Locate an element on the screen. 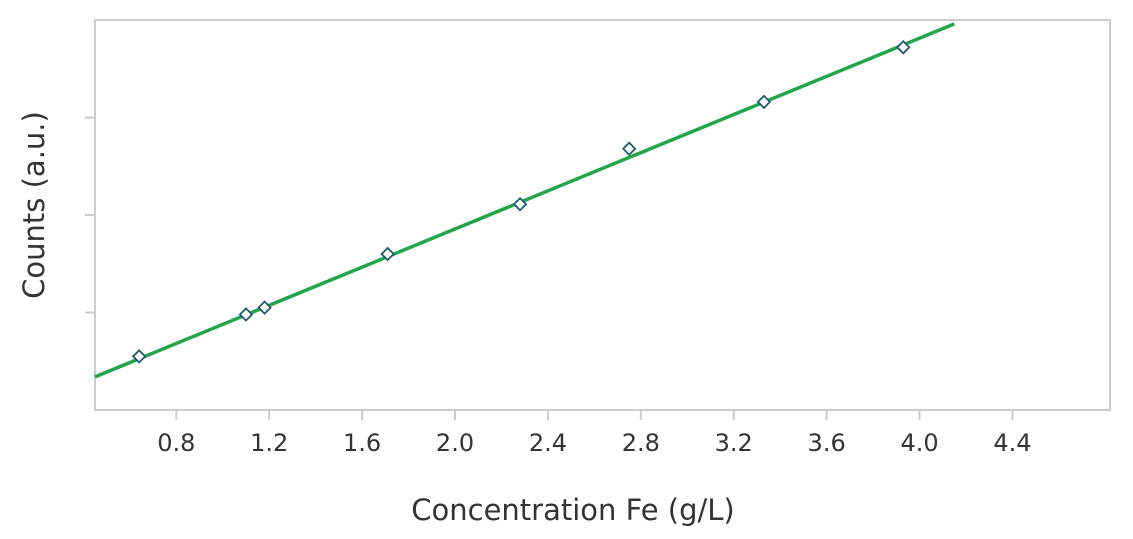  x-tick-label: 1.2 is located at coordinates (269, 443).